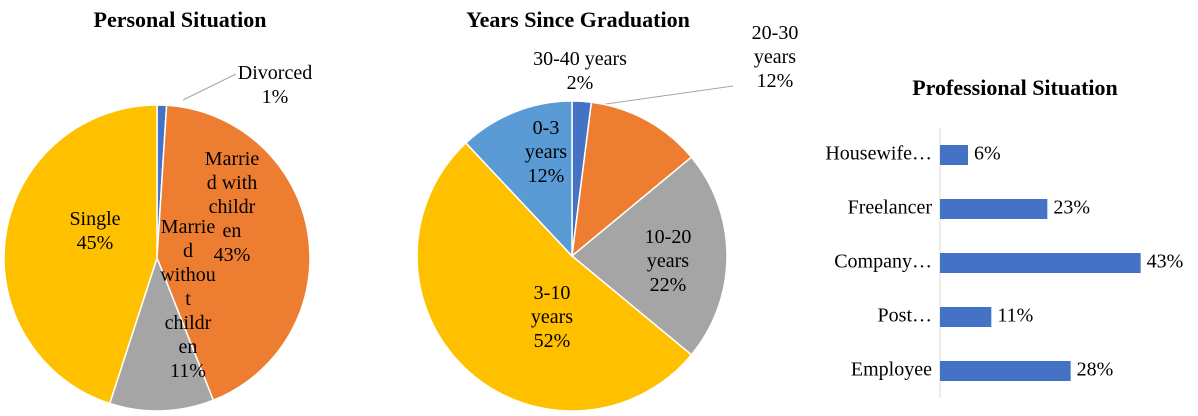 The width and height of the screenshot is (1198, 416). Describe the element at coordinates (552, 293) in the screenshot. I see `category-label: 3-10` at that location.